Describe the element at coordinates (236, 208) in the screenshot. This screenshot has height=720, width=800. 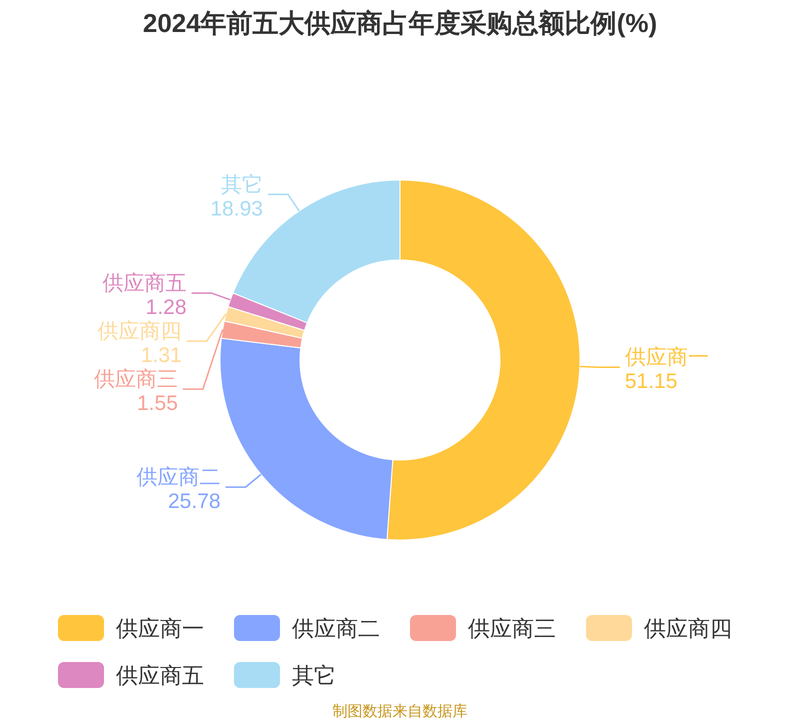
I see `data-label: 18.93` at that location.